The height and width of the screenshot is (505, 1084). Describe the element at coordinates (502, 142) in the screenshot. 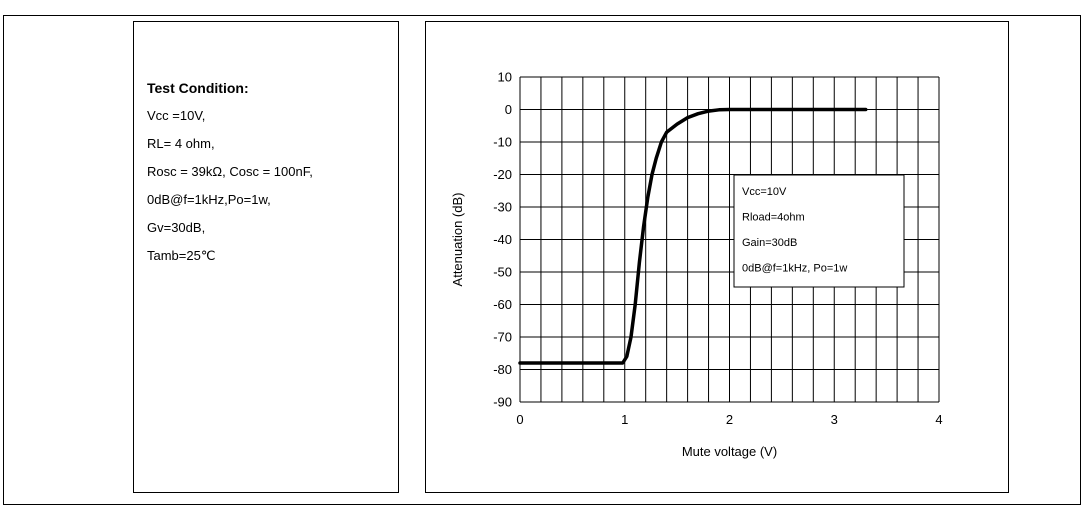

I see `y-tick-label: -10` at that location.